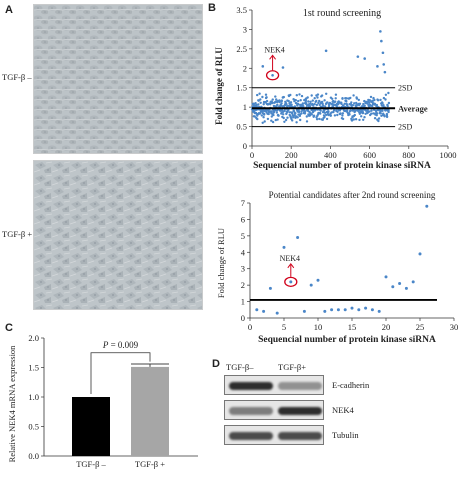 This screenshot has width=476, height=500. I want to click on chart-b2-axes: 0 1 2 3 4 5 6 7 0 5 10 15 20 25 30, so click(350, 265).